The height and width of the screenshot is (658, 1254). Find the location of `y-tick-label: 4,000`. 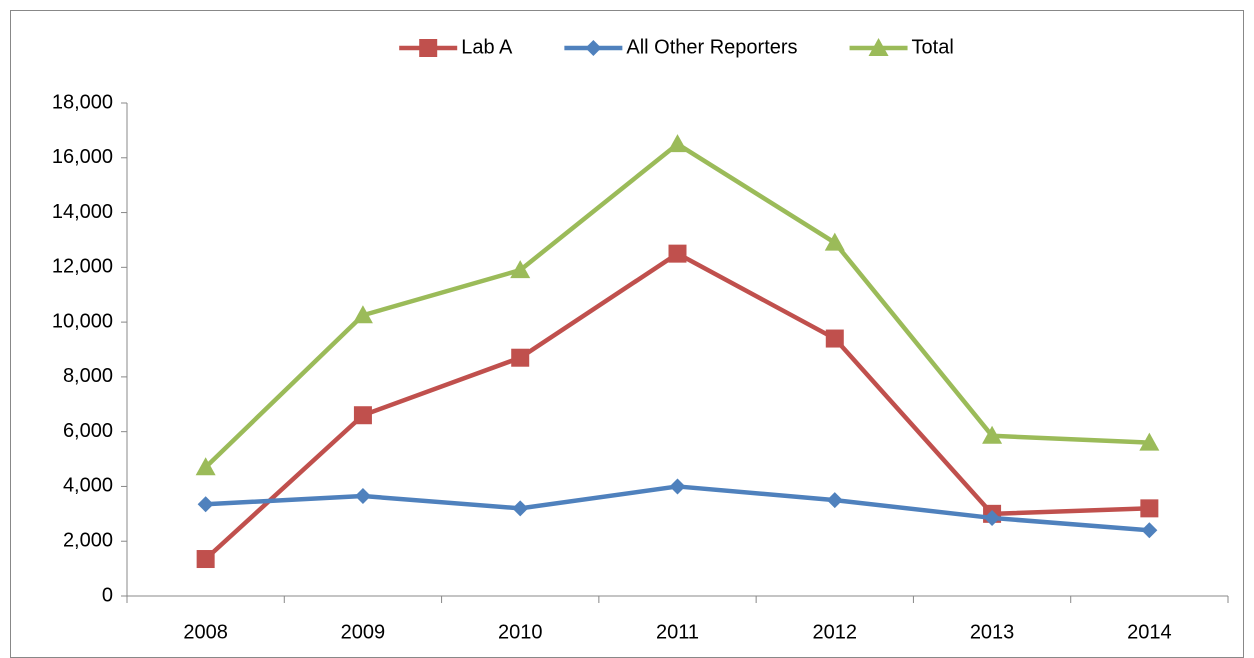

y-tick-label: 4,000 is located at coordinates (88, 486).